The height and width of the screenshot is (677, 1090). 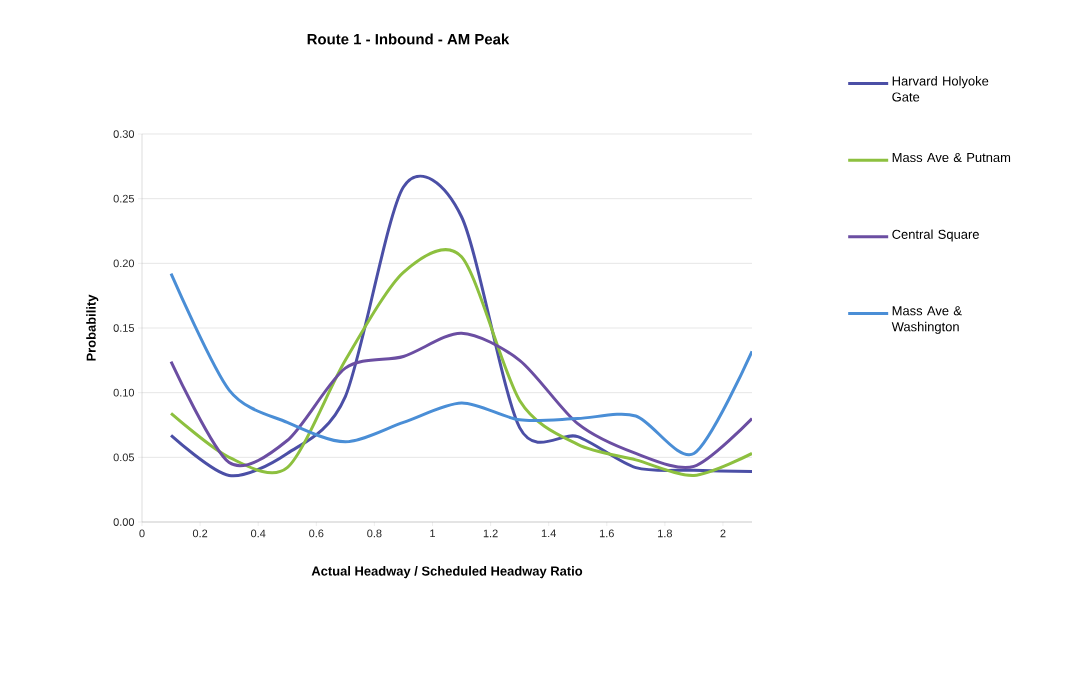 I want to click on legend-label: Central Square, so click(x=935, y=235).